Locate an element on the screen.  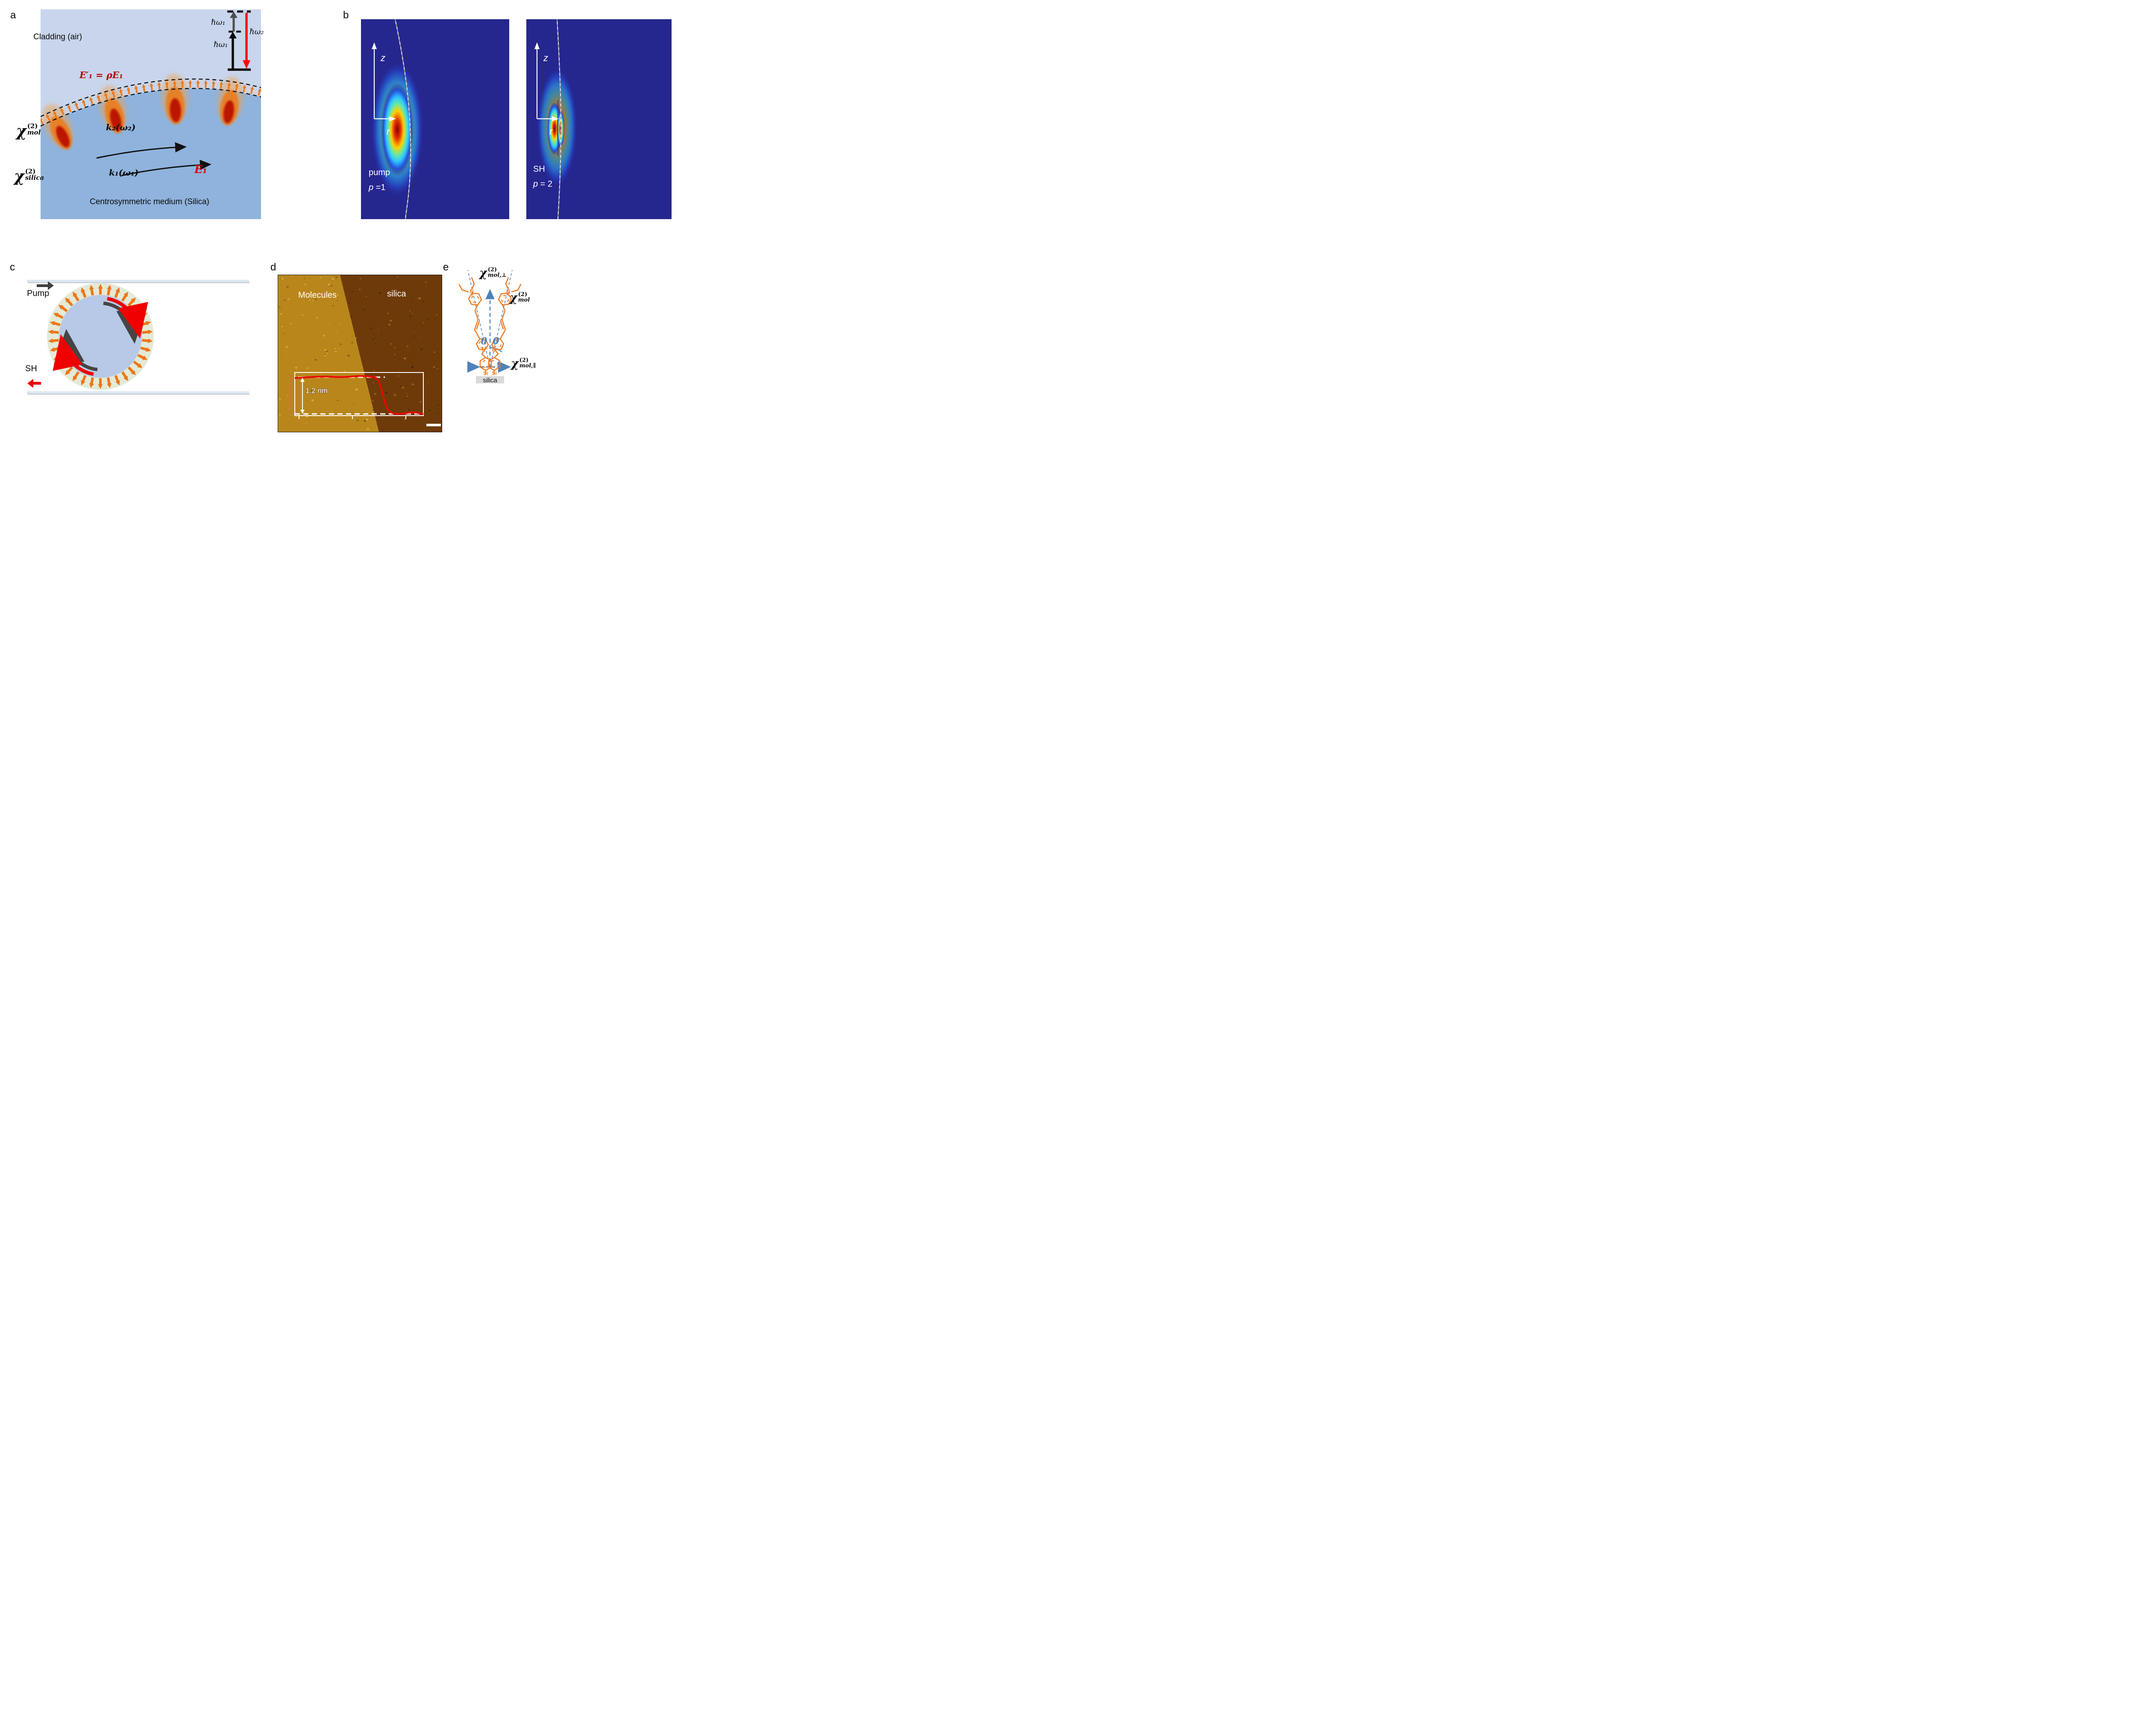
afm-image: 1.2 nm Molecules silica is located at coordinates (360, 354).